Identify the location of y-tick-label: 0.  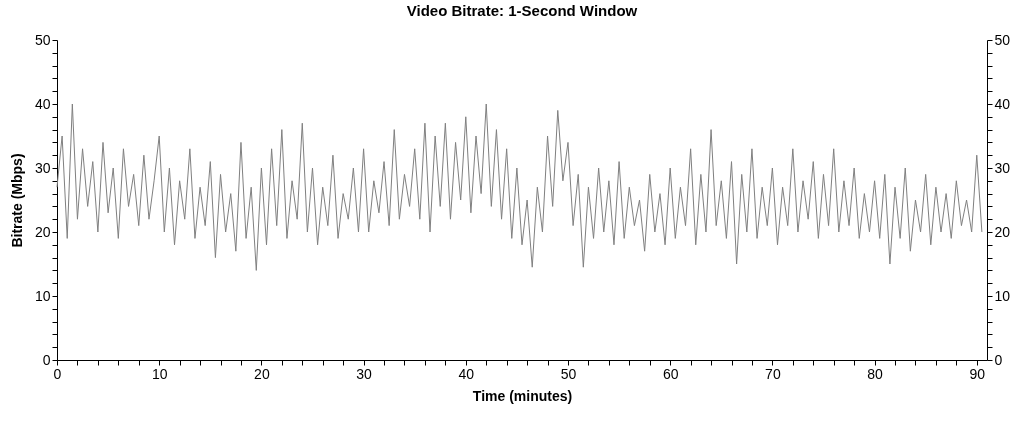
(46, 359).